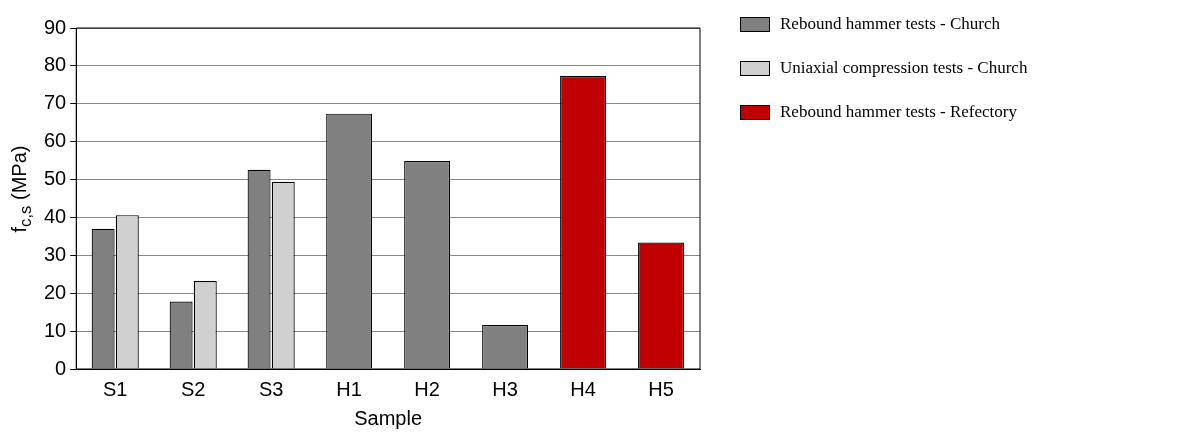 The height and width of the screenshot is (437, 1188). What do you see at coordinates (55, 215) in the screenshot?
I see `y-tick-label: 40` at bounding box center [55, 215].